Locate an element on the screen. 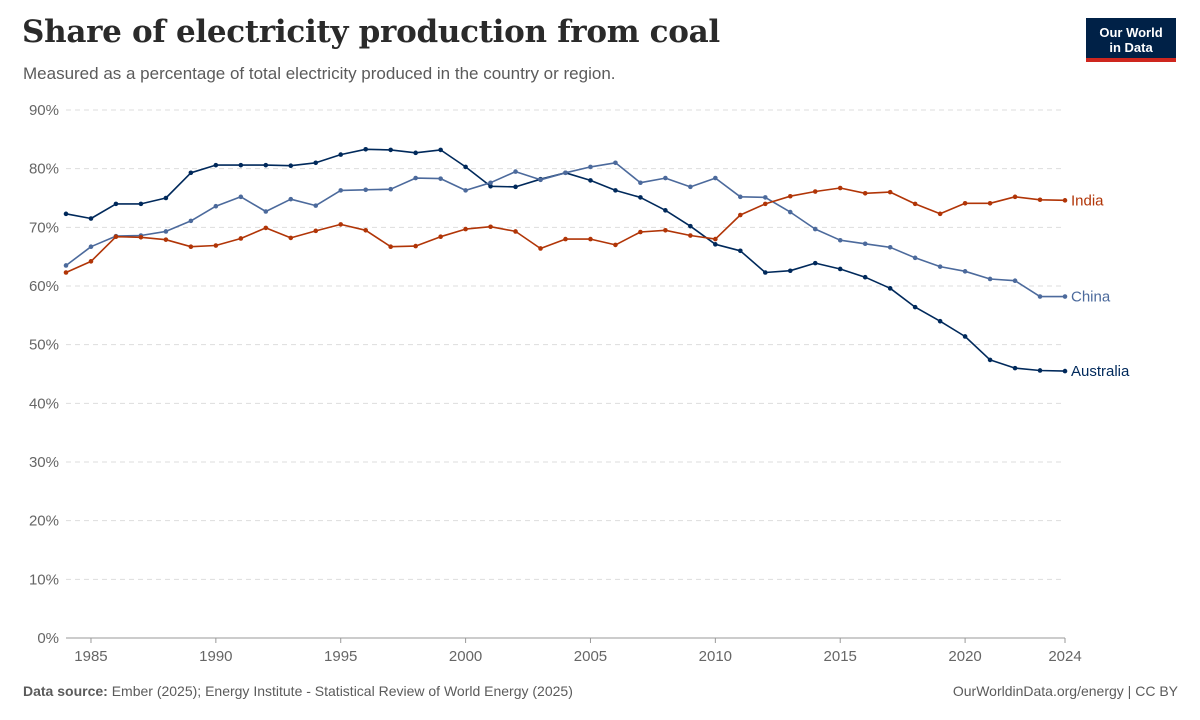  series-india is located at coordinates (565, 230).